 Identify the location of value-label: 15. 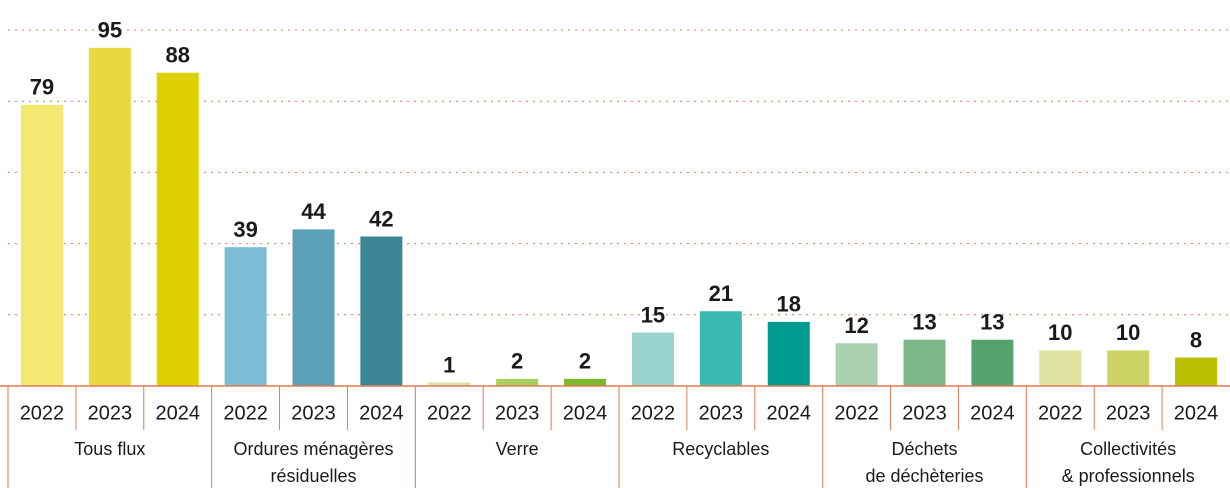
(653, 314).